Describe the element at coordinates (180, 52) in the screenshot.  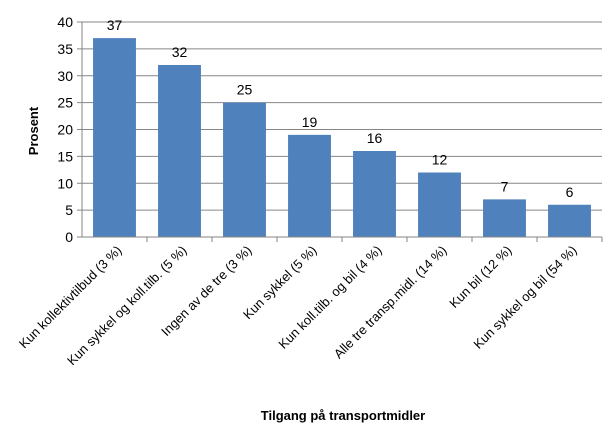
I see `value-label: 32` at that location.